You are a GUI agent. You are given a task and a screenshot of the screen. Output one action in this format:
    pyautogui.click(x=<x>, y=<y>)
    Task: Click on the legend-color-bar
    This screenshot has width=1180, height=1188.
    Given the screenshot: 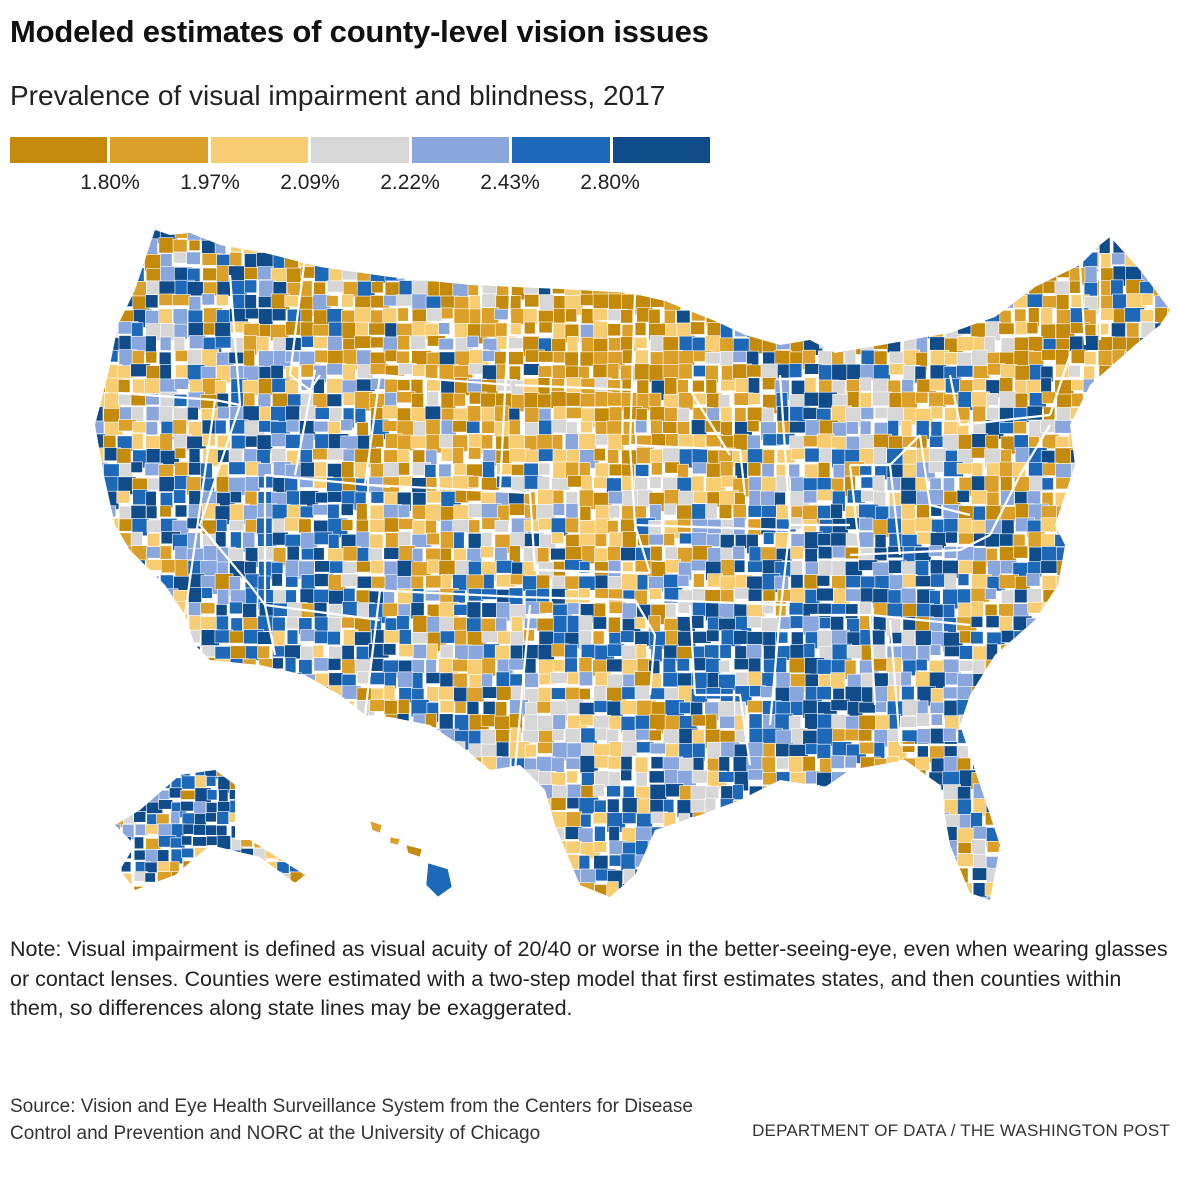 What is the action you would take?
    pyautogui.click(x=360, y=150)
    